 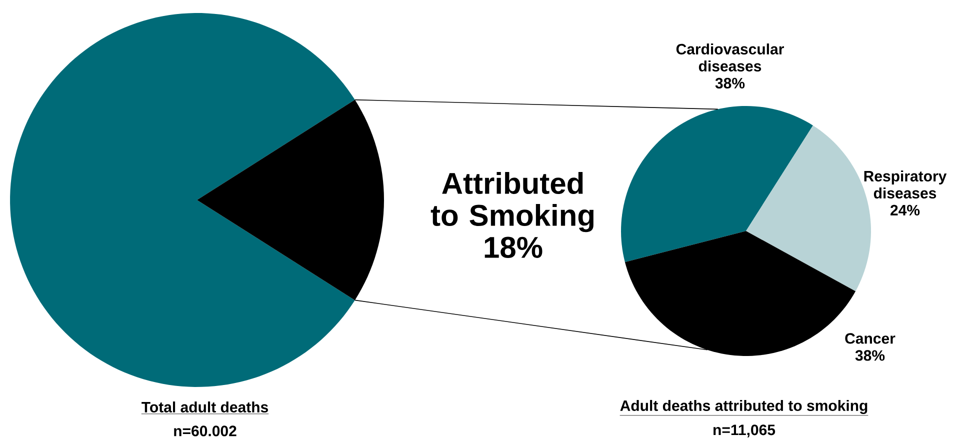 What do you see at coordinates (745, 431) in the screenshot?
I see `text: n=11,065` at bounding box center [745, 431].